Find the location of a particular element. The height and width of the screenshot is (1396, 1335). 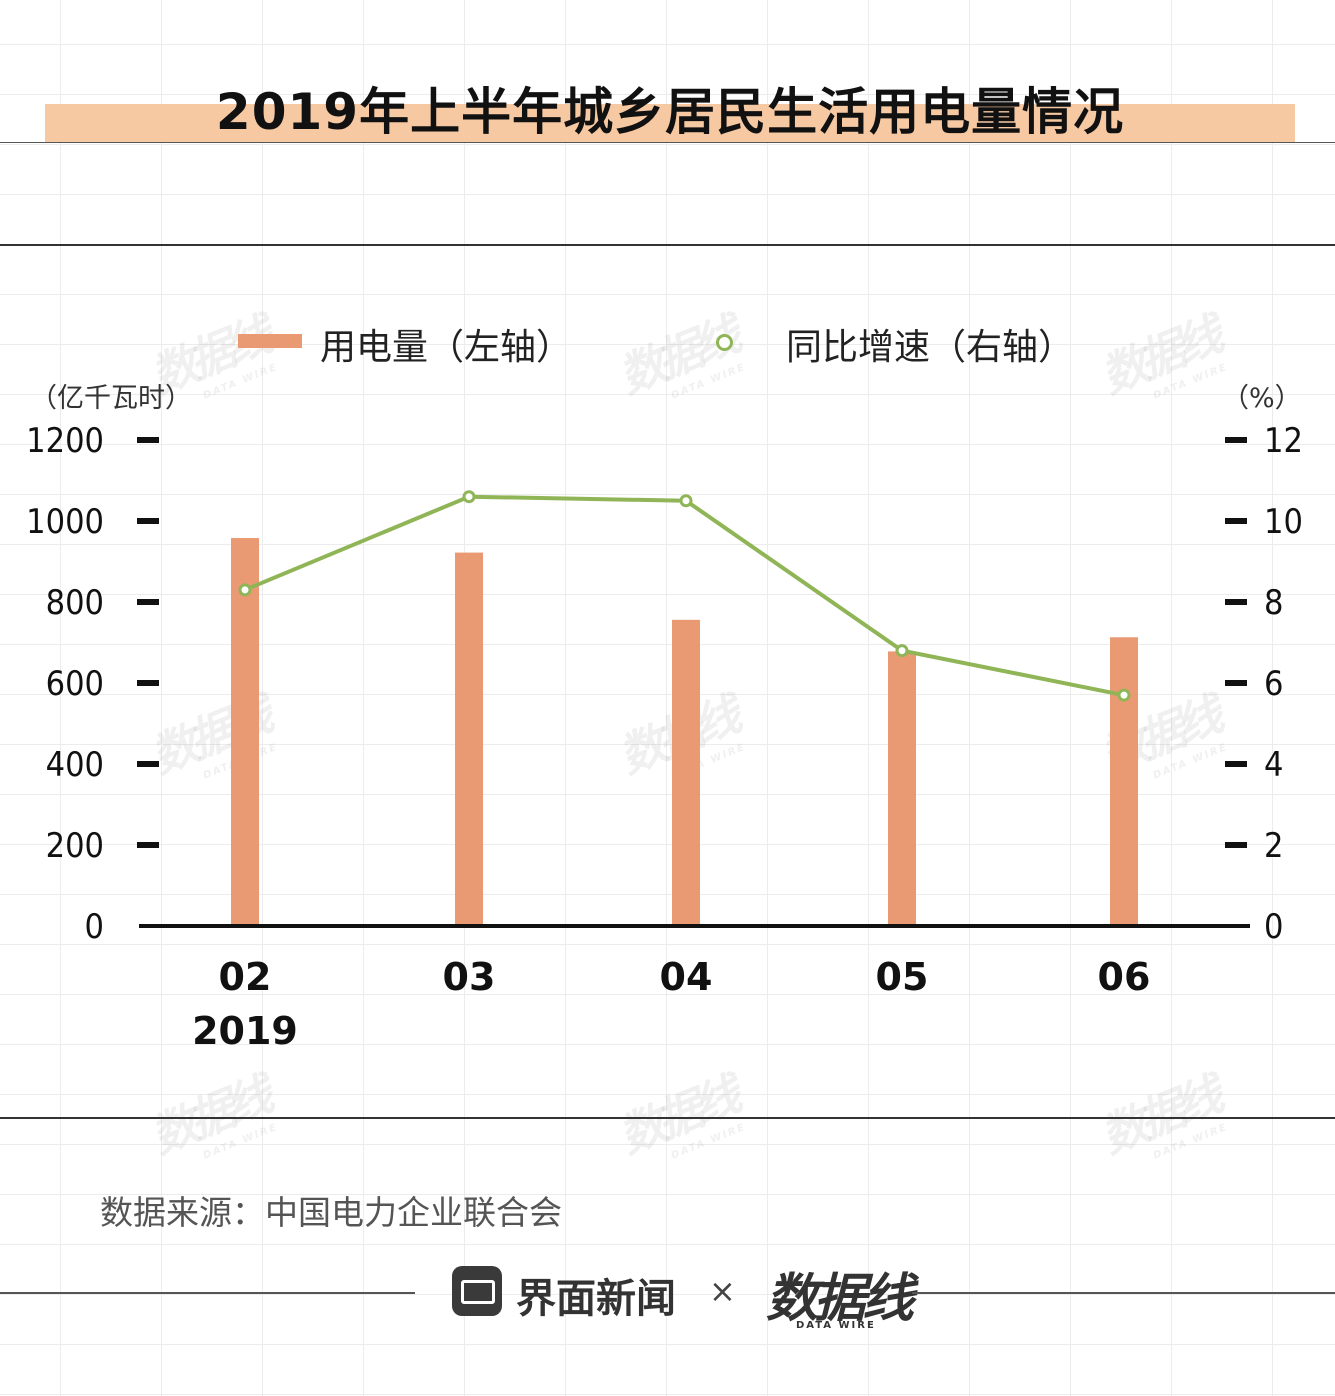

legend-bar-label: 用电量（左轴） is located at coordinates (446, 347).